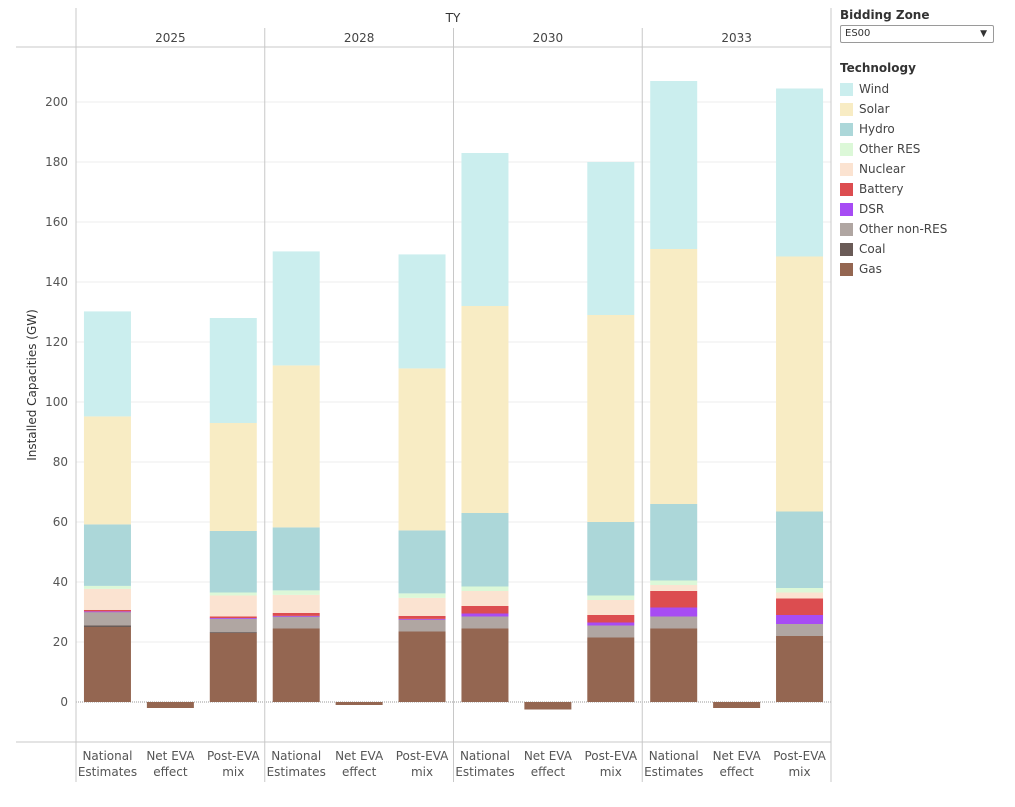  What do you see at coordinates (925, 109) in the screenshot?
I see `legend-item-solar: Solar` at bounding box center [925, 109].